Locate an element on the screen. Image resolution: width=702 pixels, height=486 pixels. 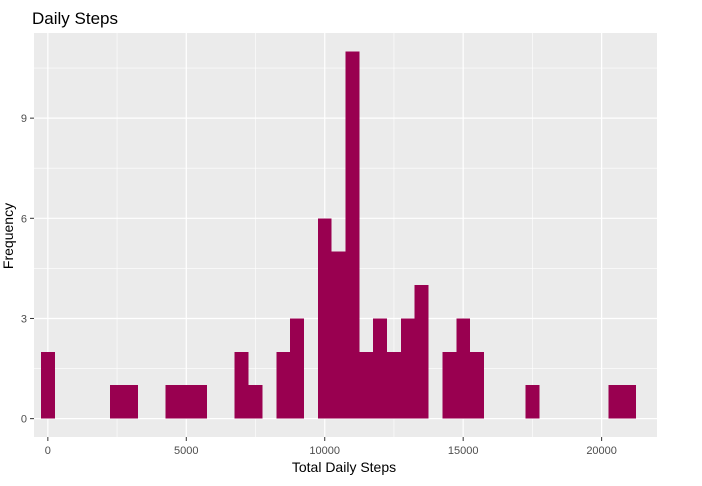
y-tick-label: 0 is located at coordinates (24, 420).